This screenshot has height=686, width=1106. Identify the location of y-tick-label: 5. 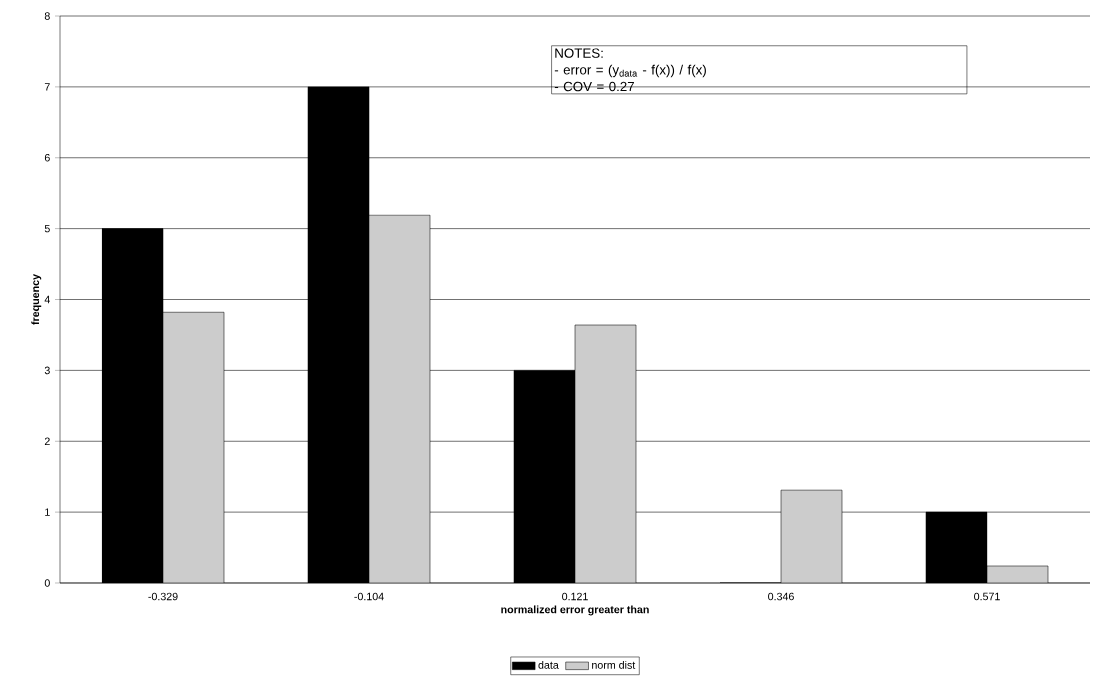
(47, 228).